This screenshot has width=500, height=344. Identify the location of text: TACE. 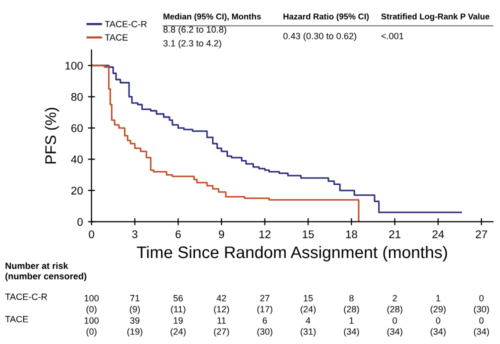
(16, 319).